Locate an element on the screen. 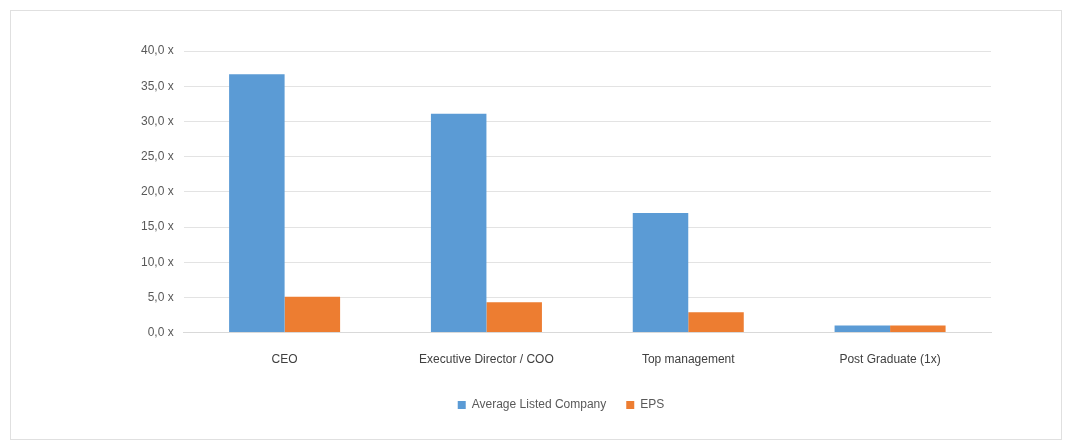 The width and height of the screenshot is (1071, 448). y-tick-label: 40,0 x is located at coordinates (157, 50).